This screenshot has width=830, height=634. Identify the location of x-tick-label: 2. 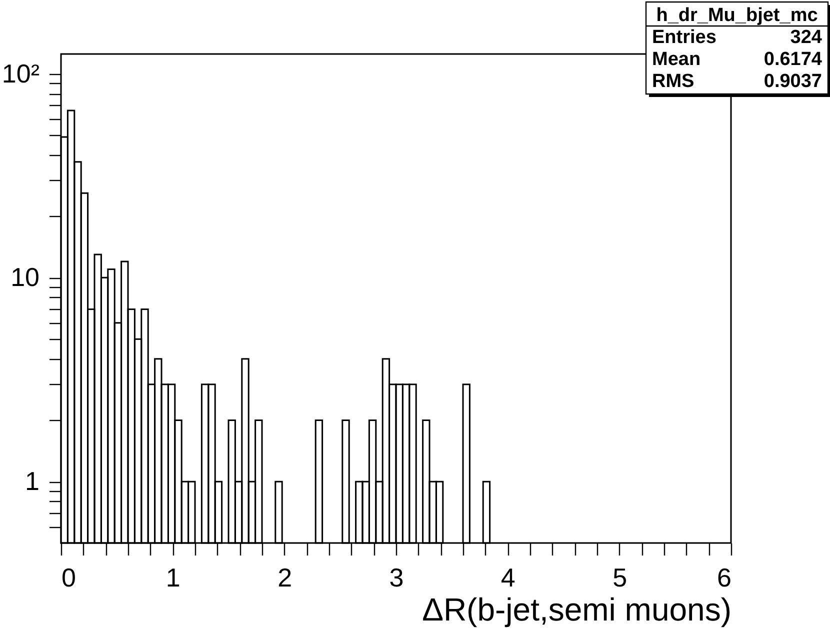
(285, 577).